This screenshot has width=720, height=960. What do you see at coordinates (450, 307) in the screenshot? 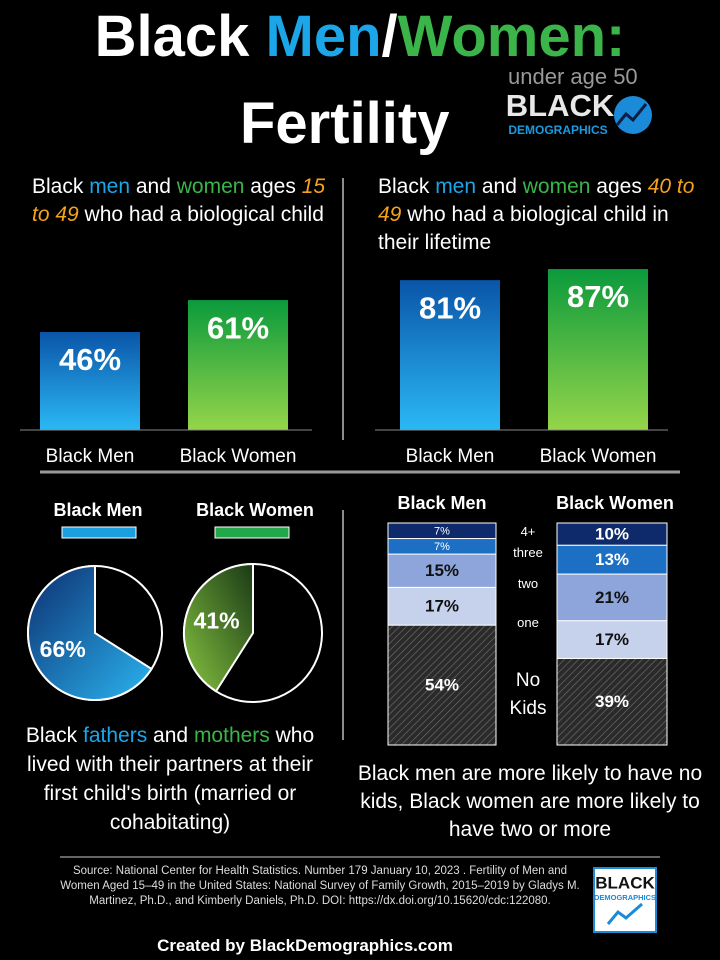
I see `value-label: 81%` at bounding box center [450, 307].